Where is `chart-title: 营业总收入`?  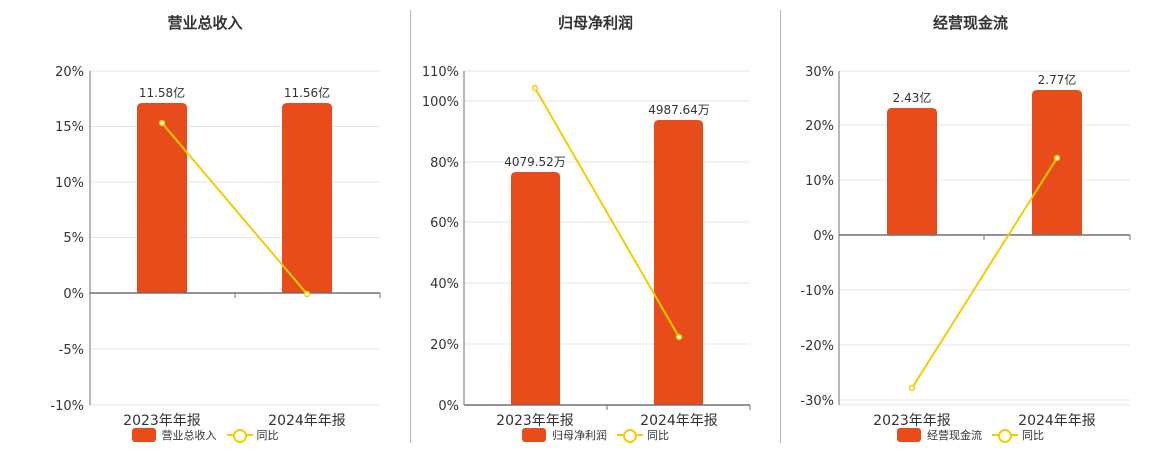 chart-title: 营业总收入 is located at coordinates (205, 23).